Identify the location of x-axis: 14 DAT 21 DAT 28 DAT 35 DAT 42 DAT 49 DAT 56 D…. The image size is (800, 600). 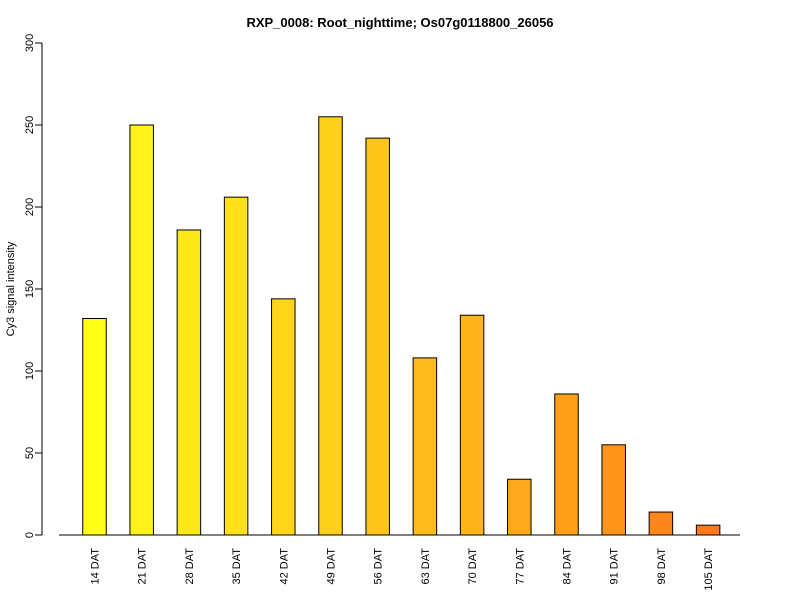
(399, 562).